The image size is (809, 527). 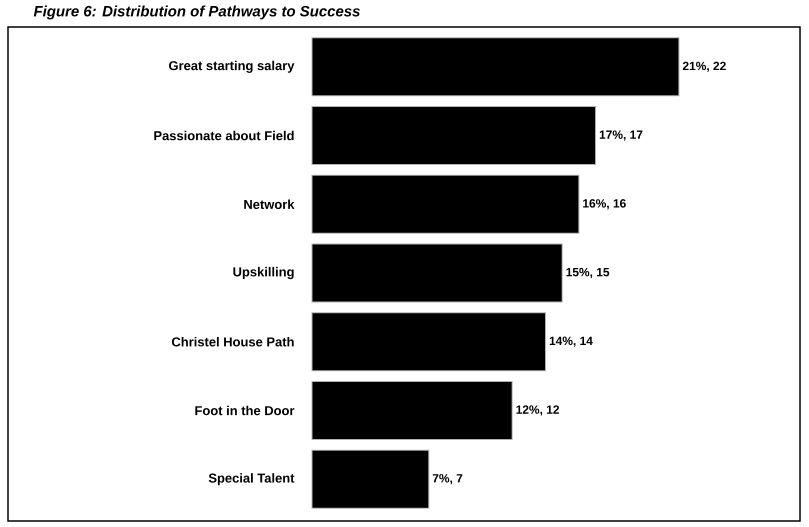 What do you see at coordinates (604, 204) in the screenshot?
I see `data-label: 16%, 16` at bounding box center [604, 204].